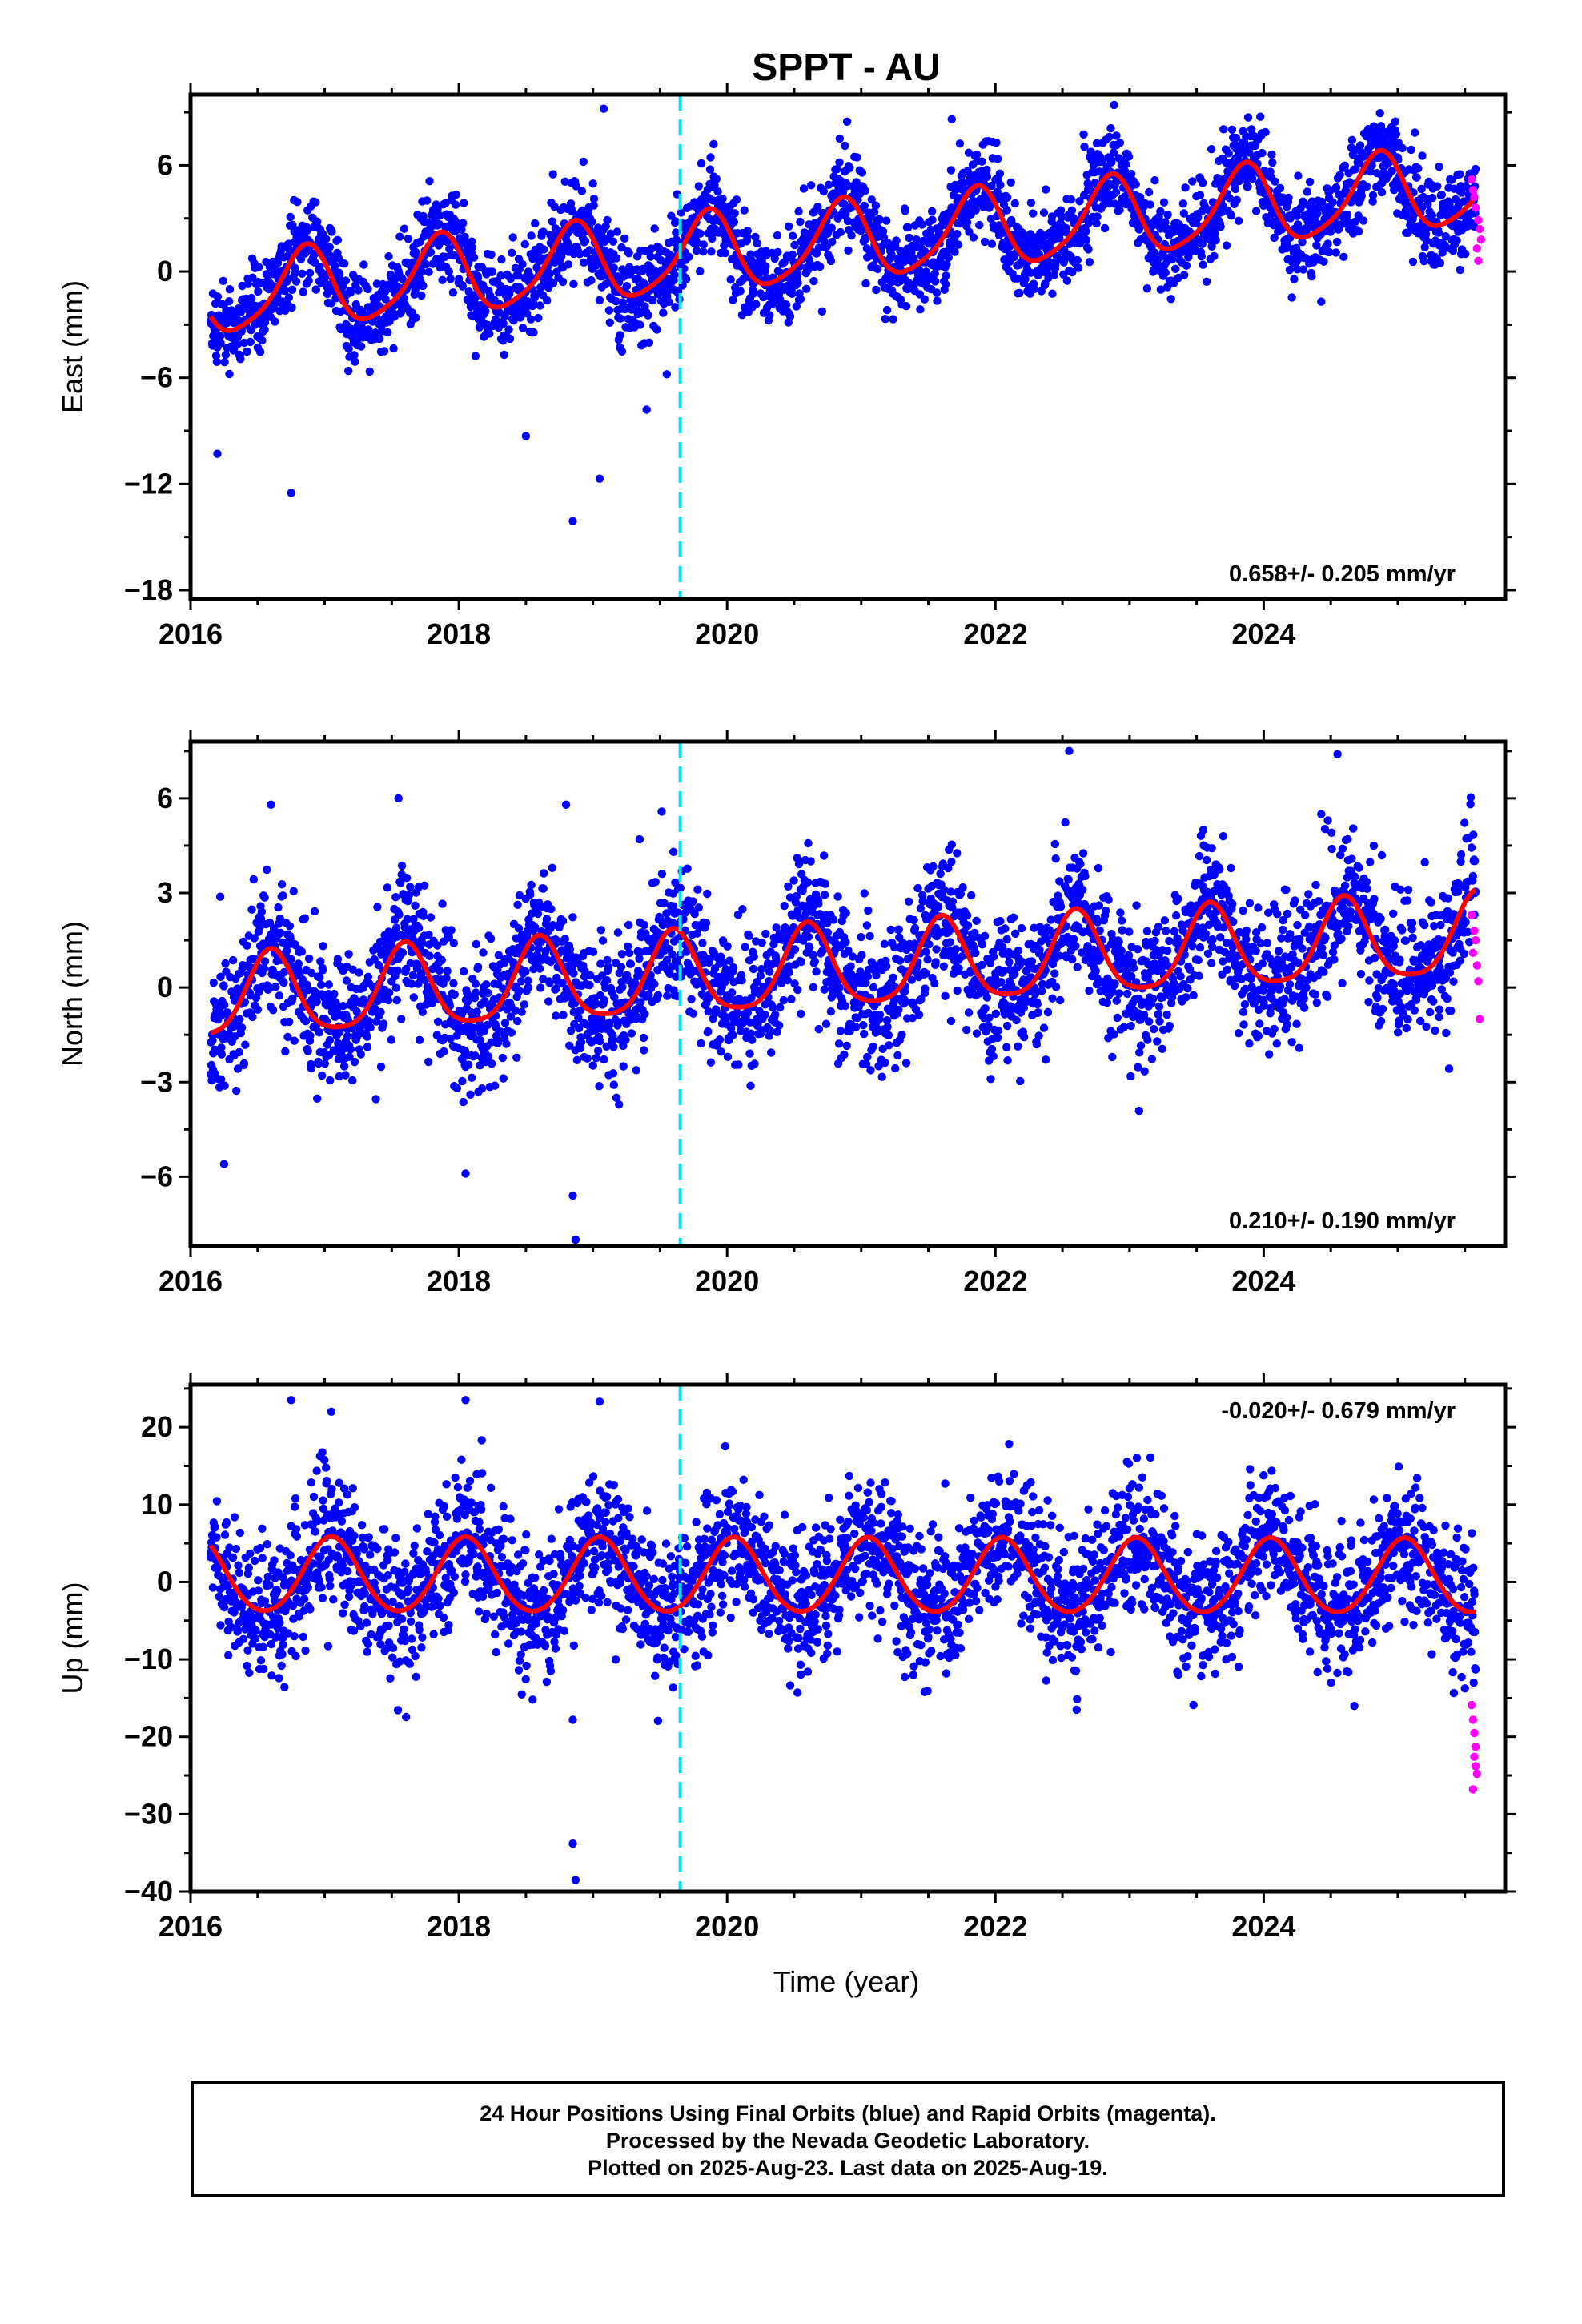 The image size is (1582, 2324). Describe the element at coordinates (72, 346) in the screenshot. I see `east-y-axis-label: East (mm)` at that location.